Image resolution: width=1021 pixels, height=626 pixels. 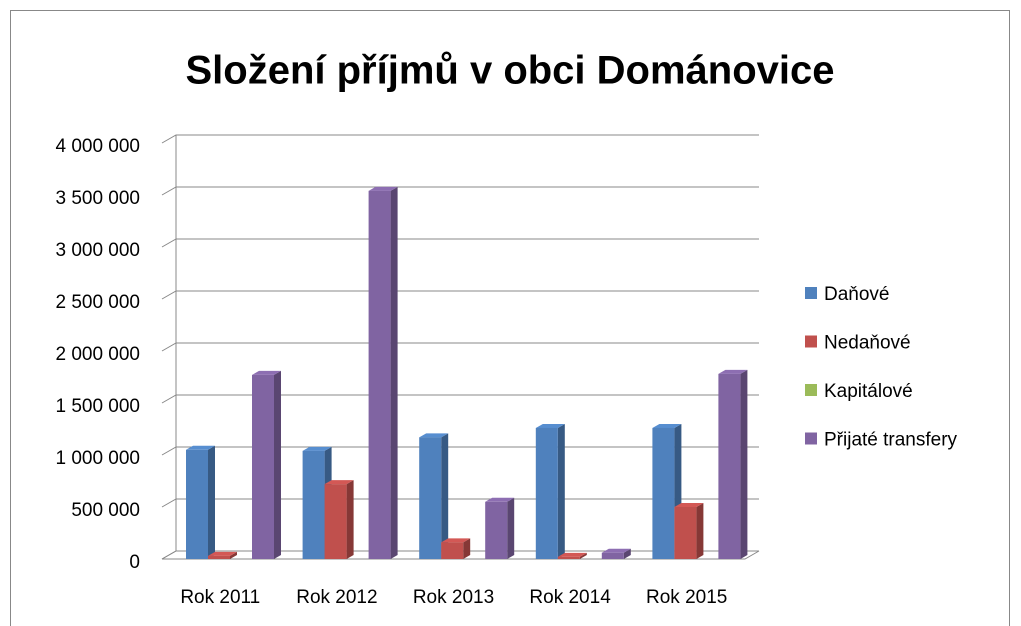 I want to click on chart-title: Složení příjmů v obci Dománovice, so click(x=509, y=71).